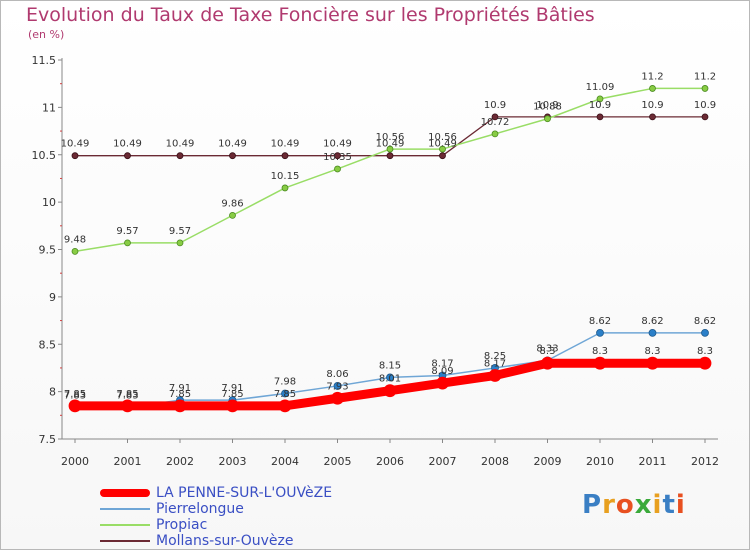 Image resolution: width=750 pixels, height=550 pixels. What do you see at coordinates (705, 321) in the screenshot?
I see `data-label-pierrelongue: 8.62` at bounding box center [705, 321].